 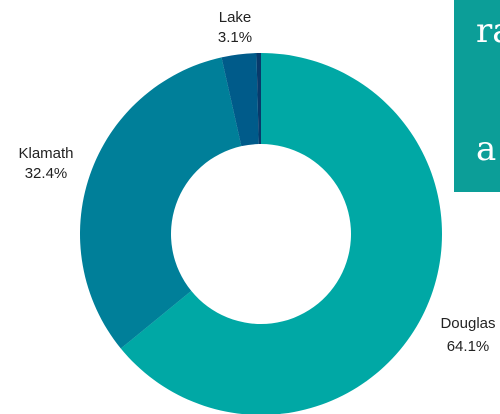 I want to click on slice-value-klamath: 32.4%, so click(x=46, y=173).